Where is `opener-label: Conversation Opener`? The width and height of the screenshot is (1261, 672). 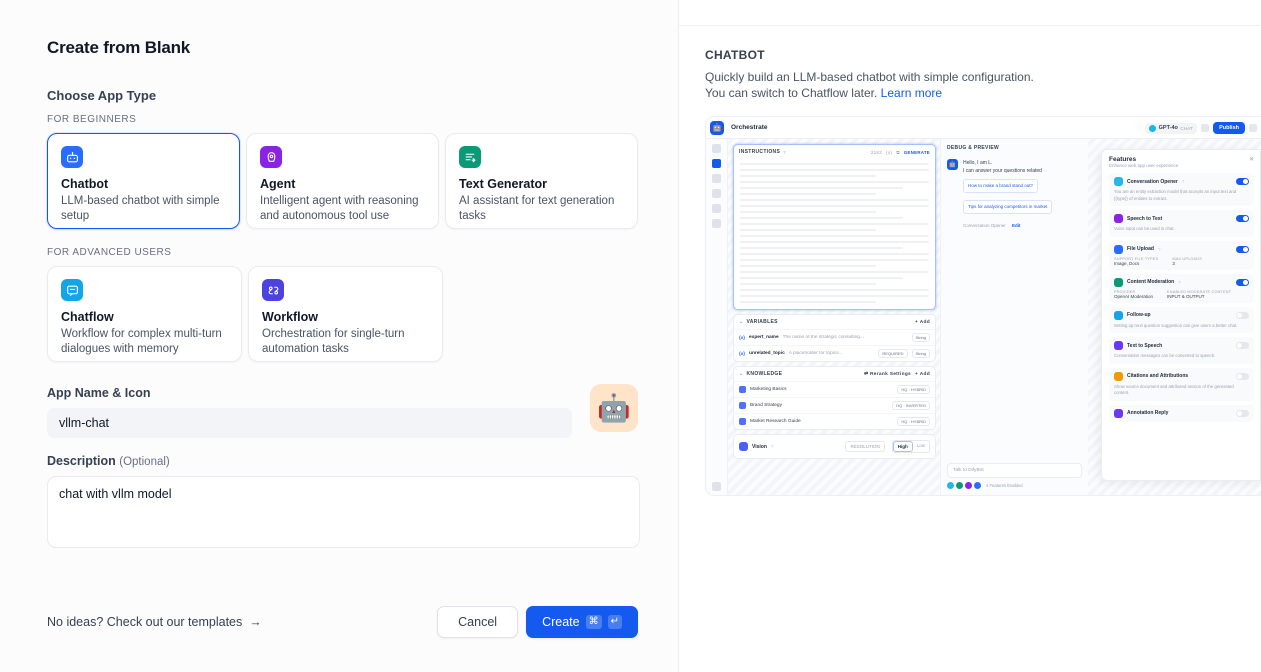
opener-label: Conversation Opener is located at coordinates (984, 225).